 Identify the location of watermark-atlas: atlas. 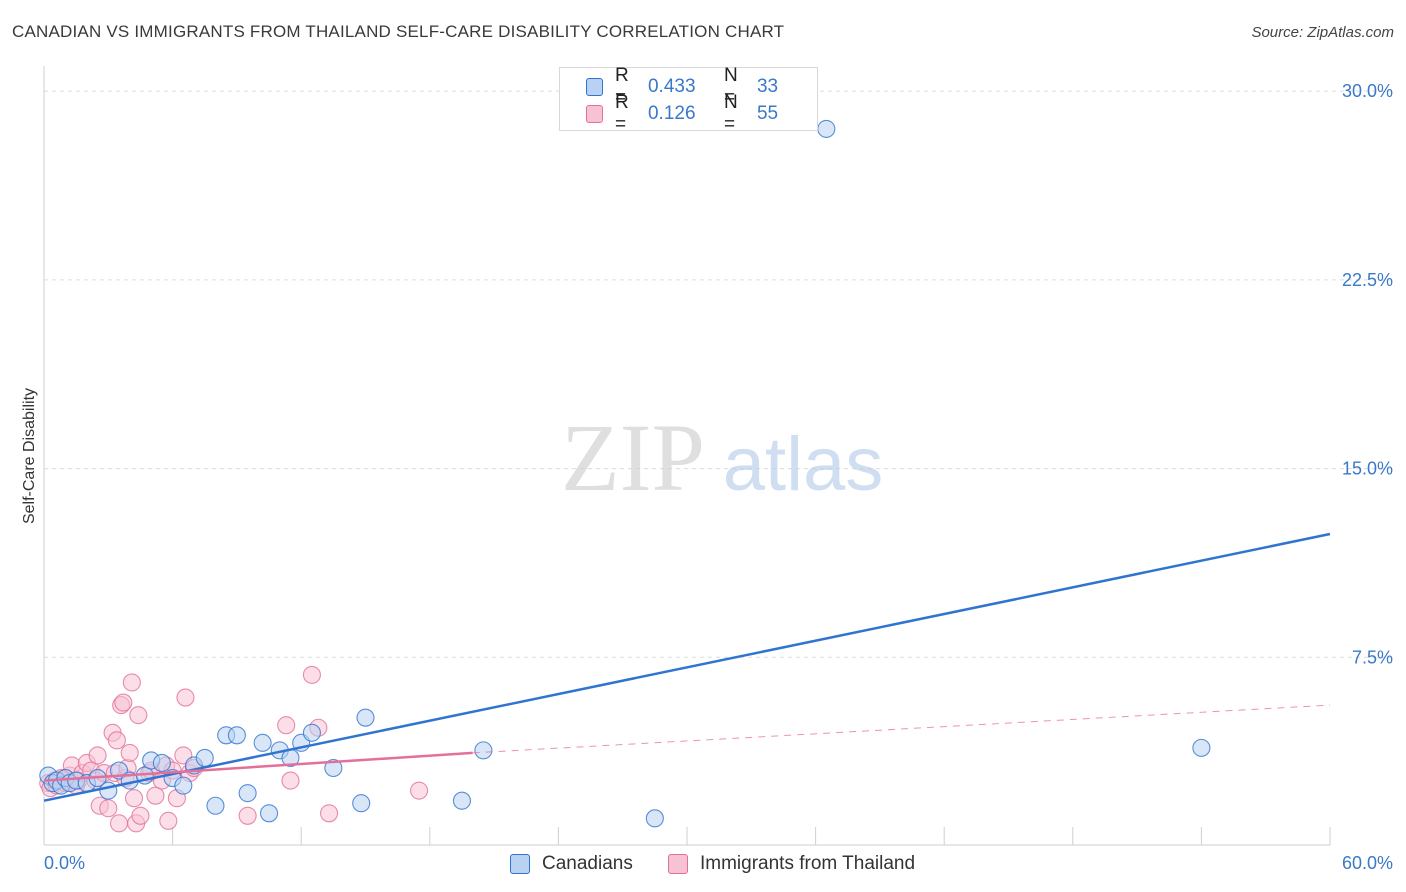
(803, 464).